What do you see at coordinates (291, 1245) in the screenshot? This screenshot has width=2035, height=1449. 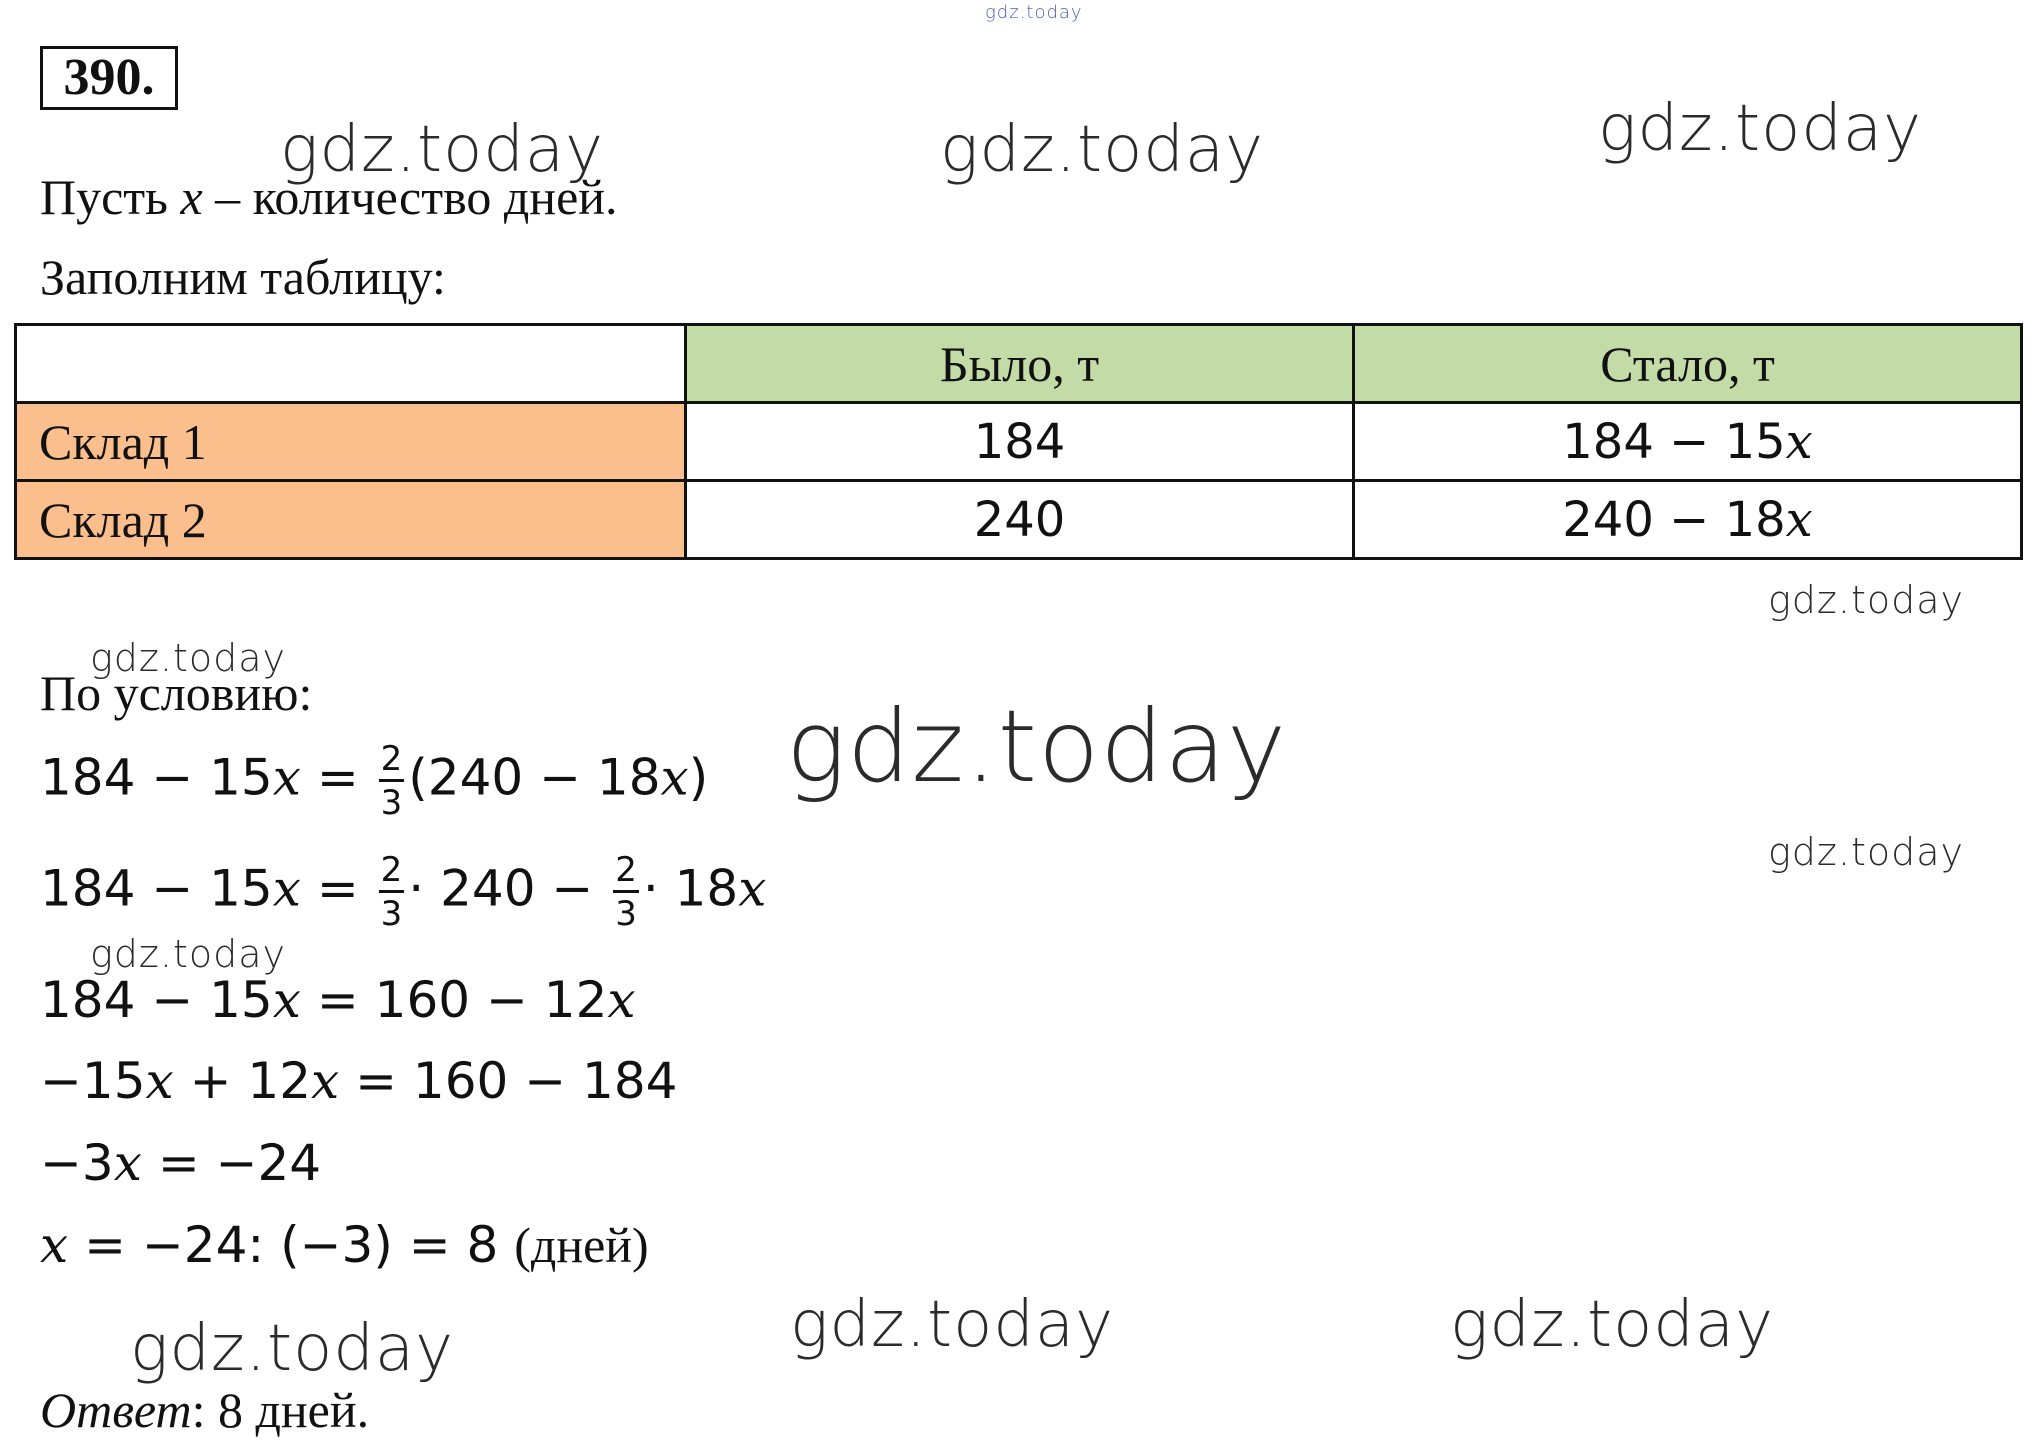 I see `eq6-right: = −24: (−3) = 8` at bounding box center [291, 1245].